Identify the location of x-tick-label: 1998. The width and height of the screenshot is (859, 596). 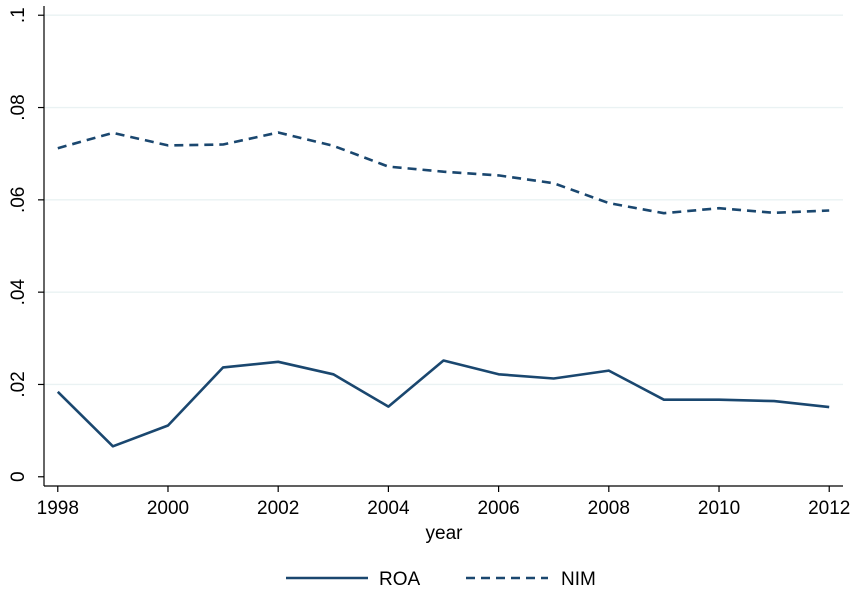
(58, 508).